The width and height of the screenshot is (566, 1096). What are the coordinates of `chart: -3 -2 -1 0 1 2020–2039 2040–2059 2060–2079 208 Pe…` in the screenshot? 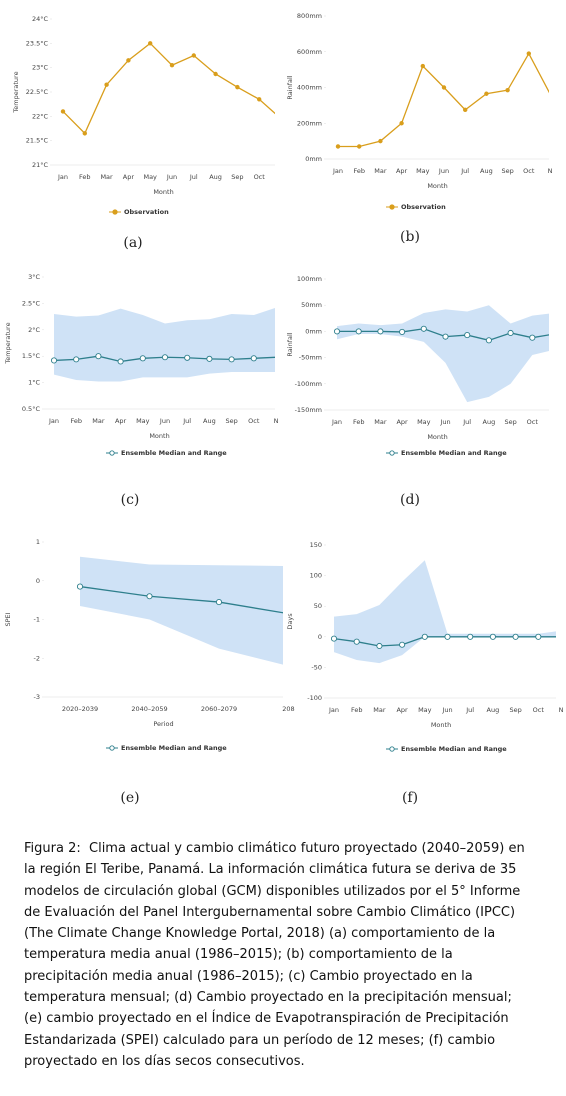 It's located at (149, 672).